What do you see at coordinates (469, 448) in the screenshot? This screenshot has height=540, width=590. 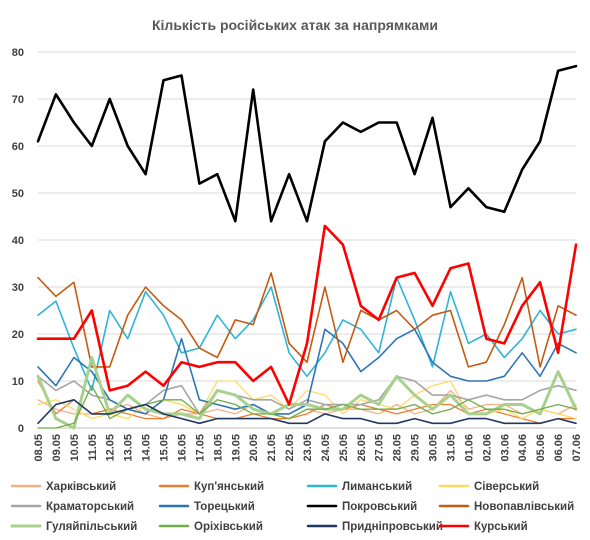 I see `x-tick-label: 01.06` at bounding box center [469, 448].